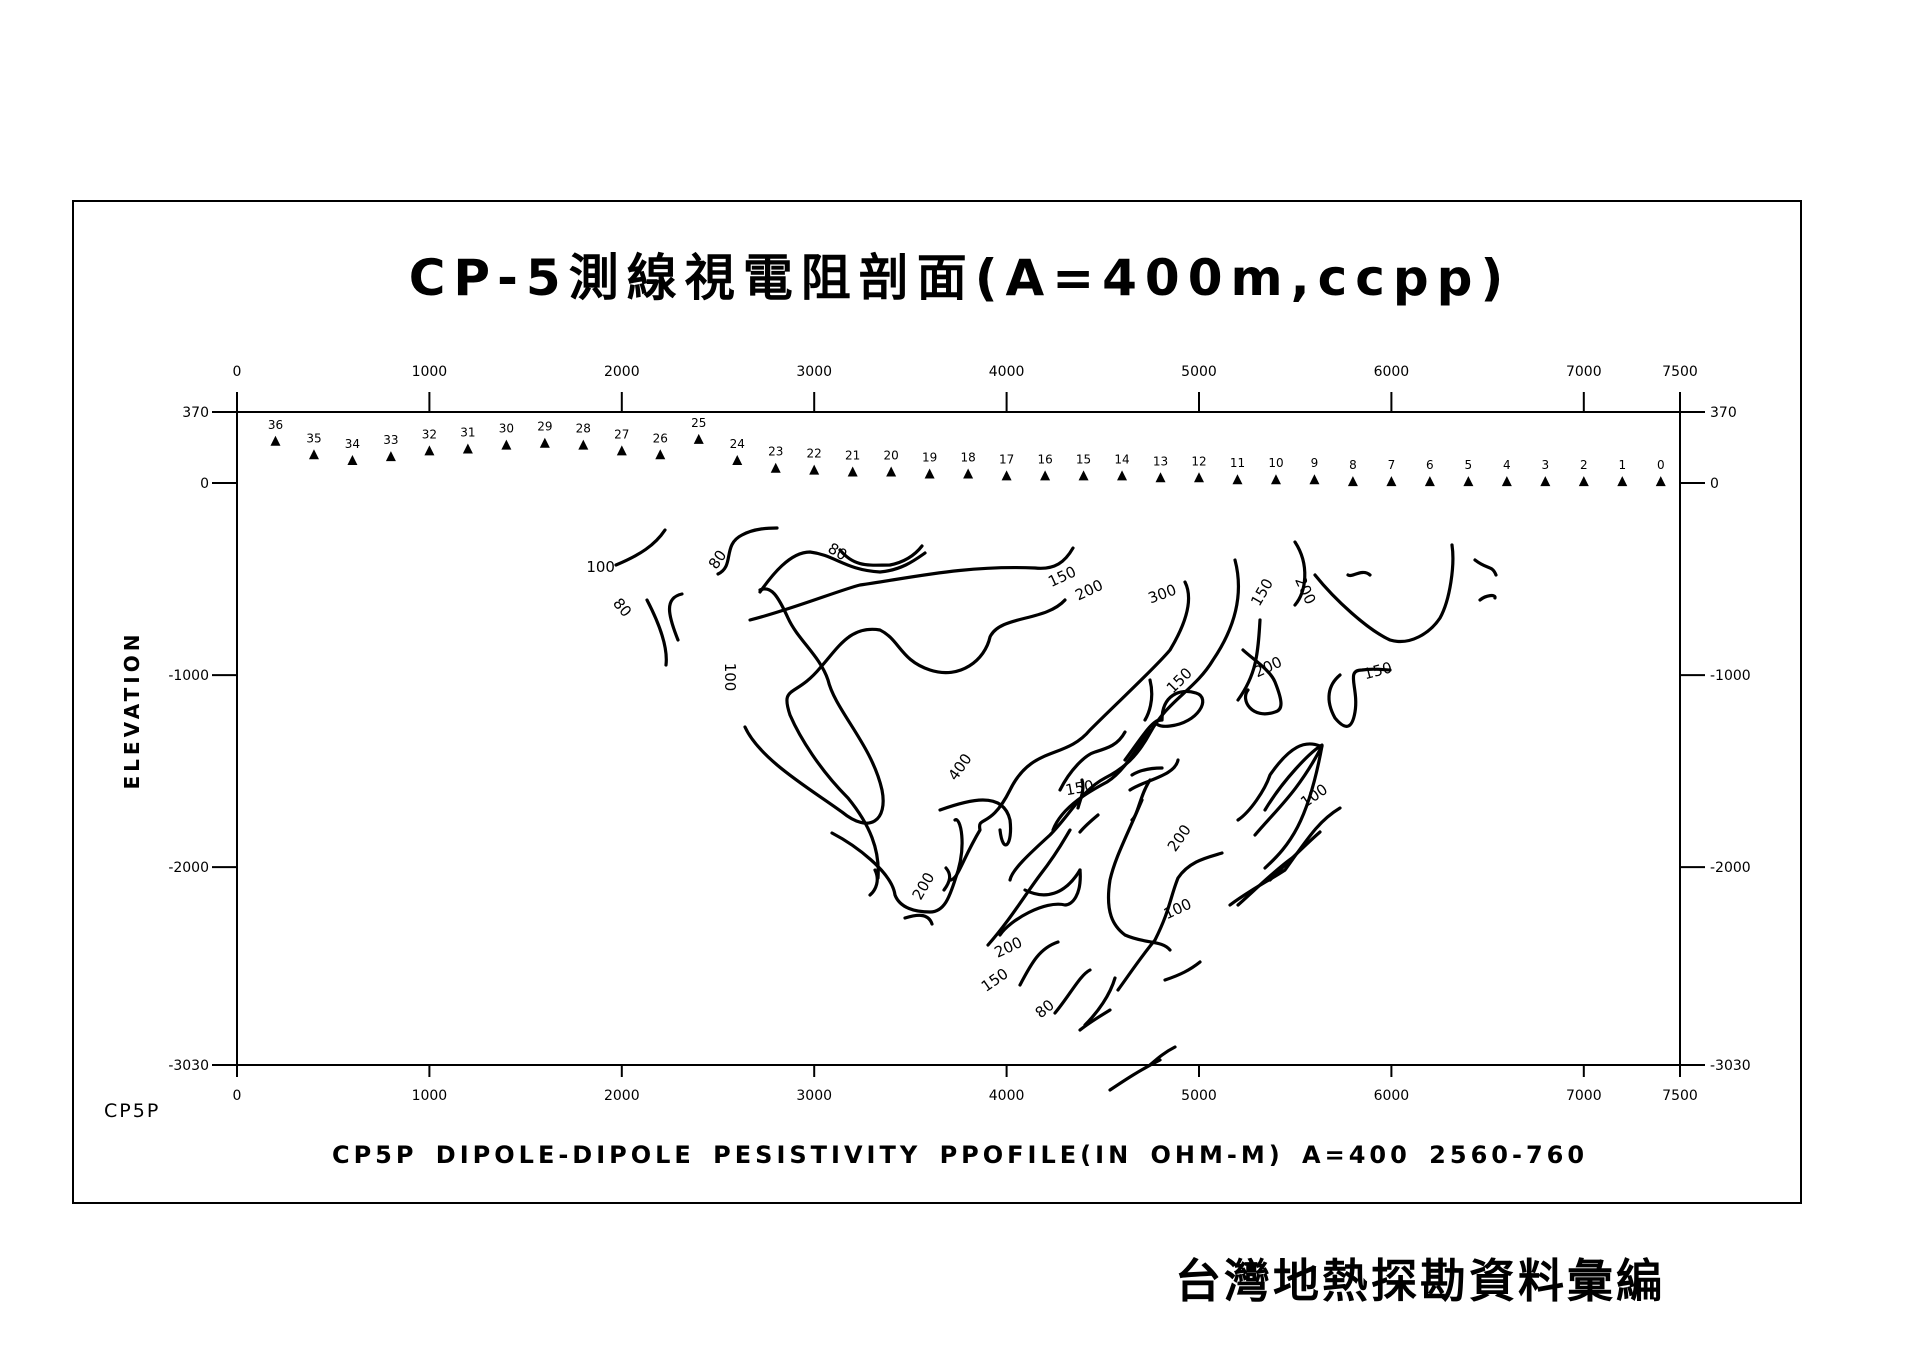 Image resolution: width=1920 pixels, height=1357 pixels. Describe the element at coordinates (1730, 1066) in the screenshot. I see `y-tick-label-right: -3030` at that location.